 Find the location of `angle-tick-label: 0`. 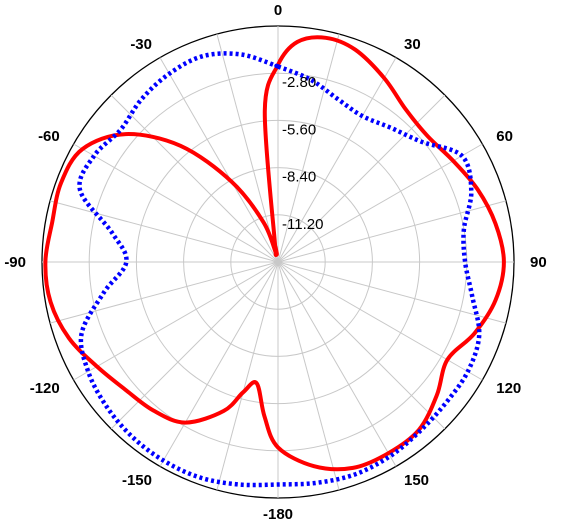

angle-tick-label: 0 is located at coordinates (278, 10).